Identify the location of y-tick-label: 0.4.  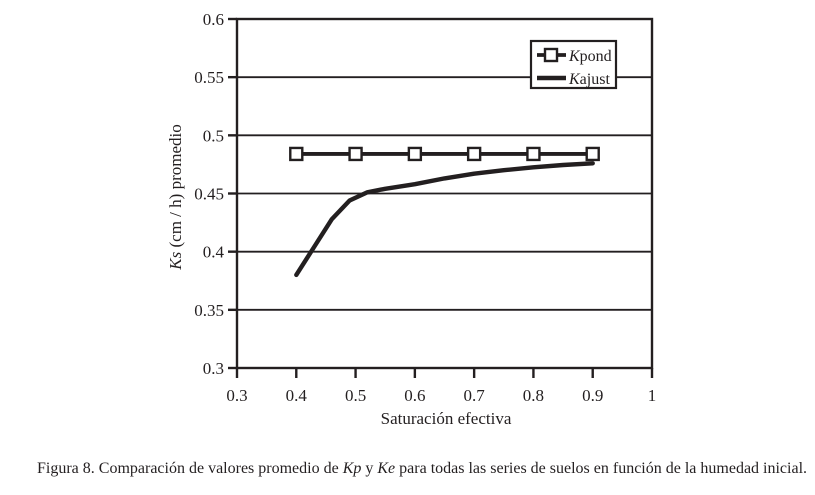
(214, 252).